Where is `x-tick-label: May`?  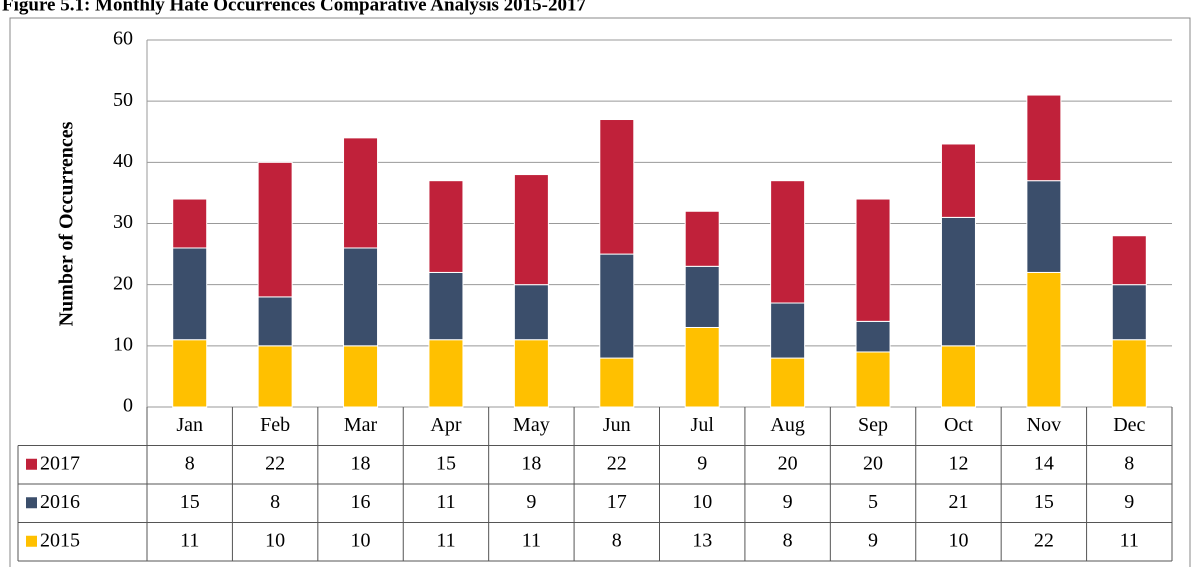 x-tick-label: May is located at coordinates (531, 425).